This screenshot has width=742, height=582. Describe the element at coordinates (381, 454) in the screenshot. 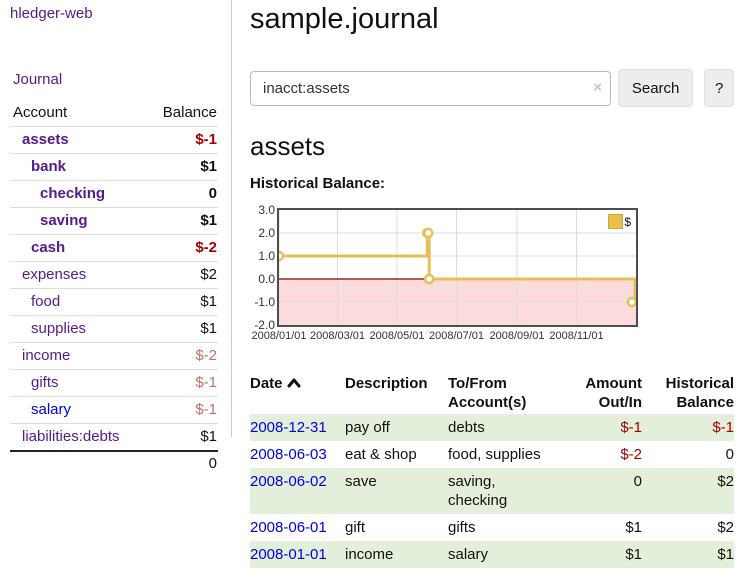

I see `transaction-description: eat & shop` at that location.